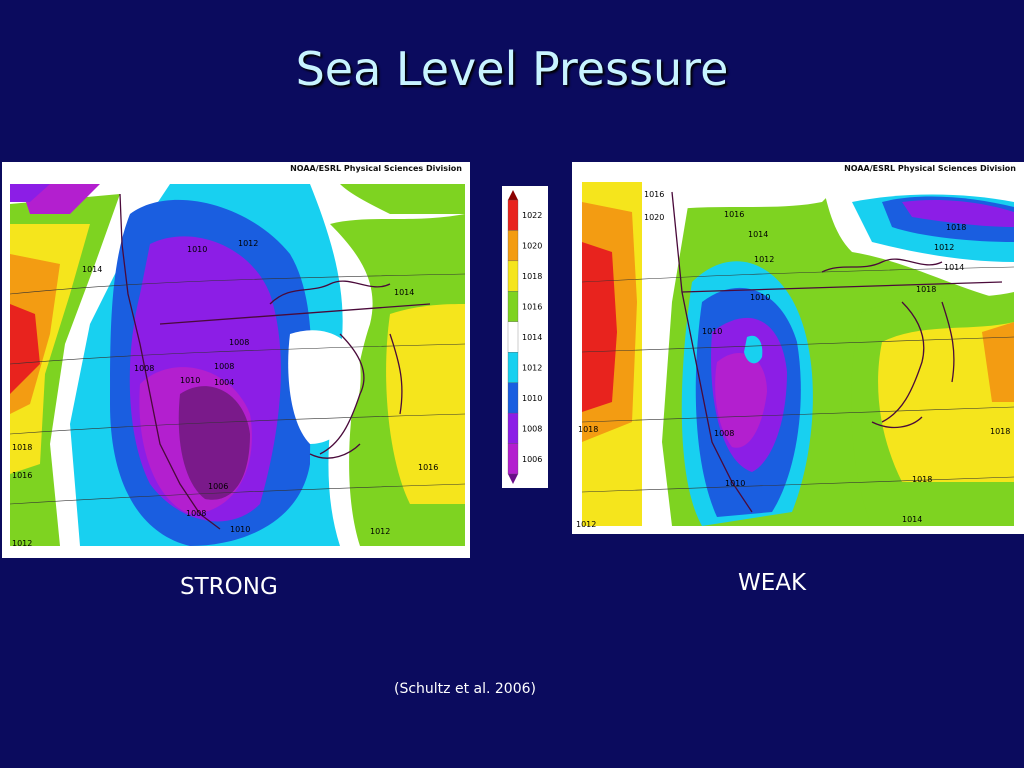 The width and height of the screenshot is (1024, 768). Describe the element at coordinates (532, 459) in the screenshot. I see `colorbar-label: 1006` at that location.